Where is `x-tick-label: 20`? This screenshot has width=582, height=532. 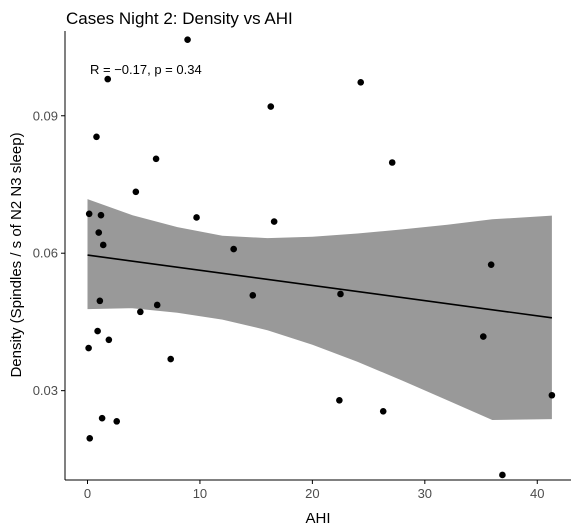
x-tick-label: 20 is located at coordinates (312, 493).